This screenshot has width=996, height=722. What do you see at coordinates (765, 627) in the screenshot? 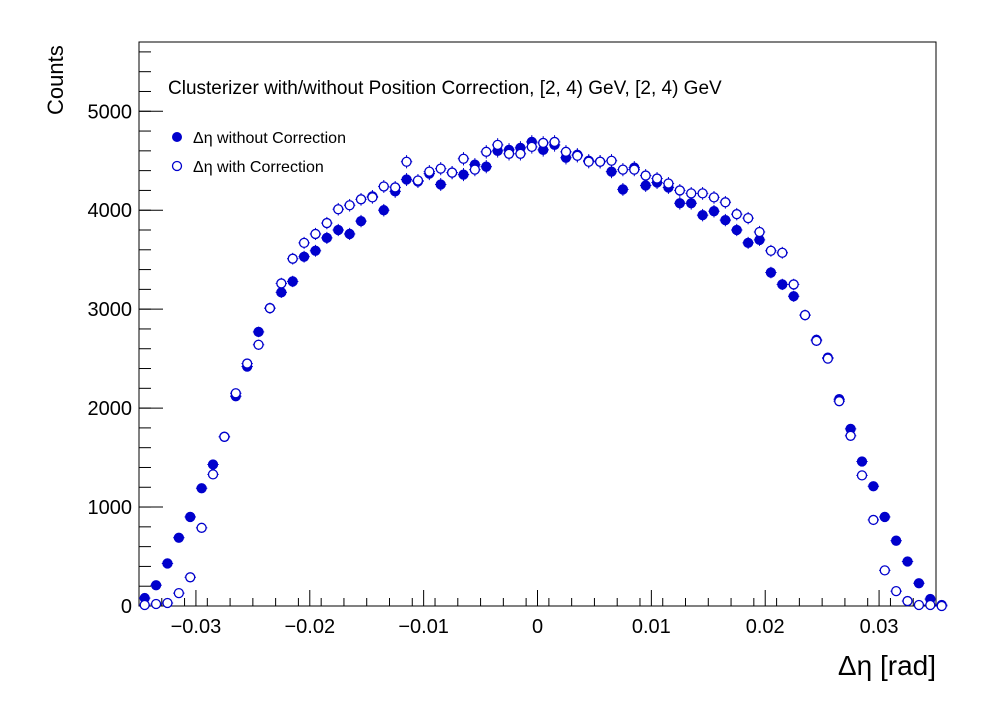
I see `x-tick-label: 0.02` at bounding box center [765, 627].